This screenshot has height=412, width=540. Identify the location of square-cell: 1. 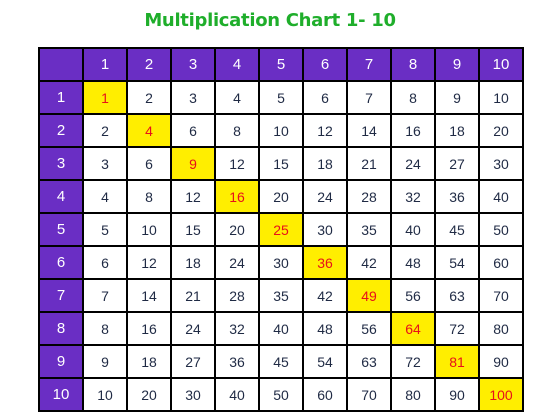
(105, 97).